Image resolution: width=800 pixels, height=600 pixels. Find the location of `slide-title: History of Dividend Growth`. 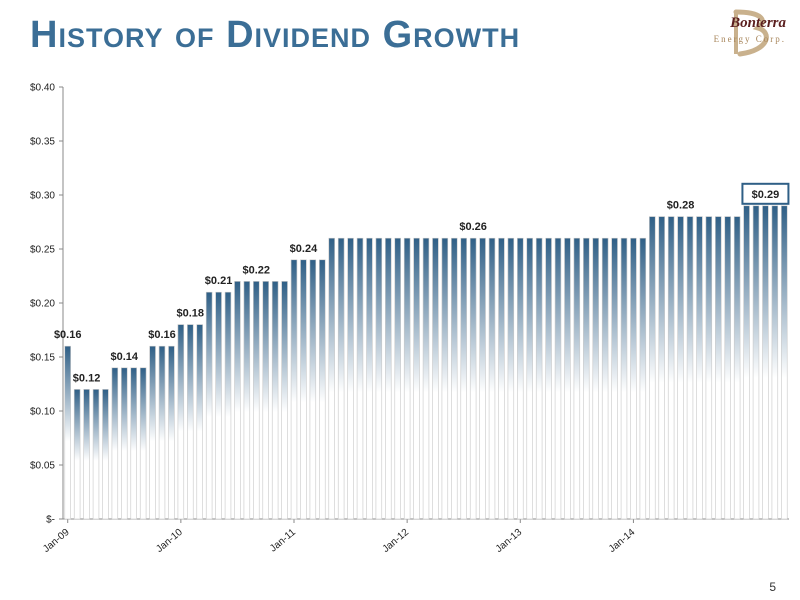

slide-title: History of Dividend Growth is located at coordinates (275, 35).